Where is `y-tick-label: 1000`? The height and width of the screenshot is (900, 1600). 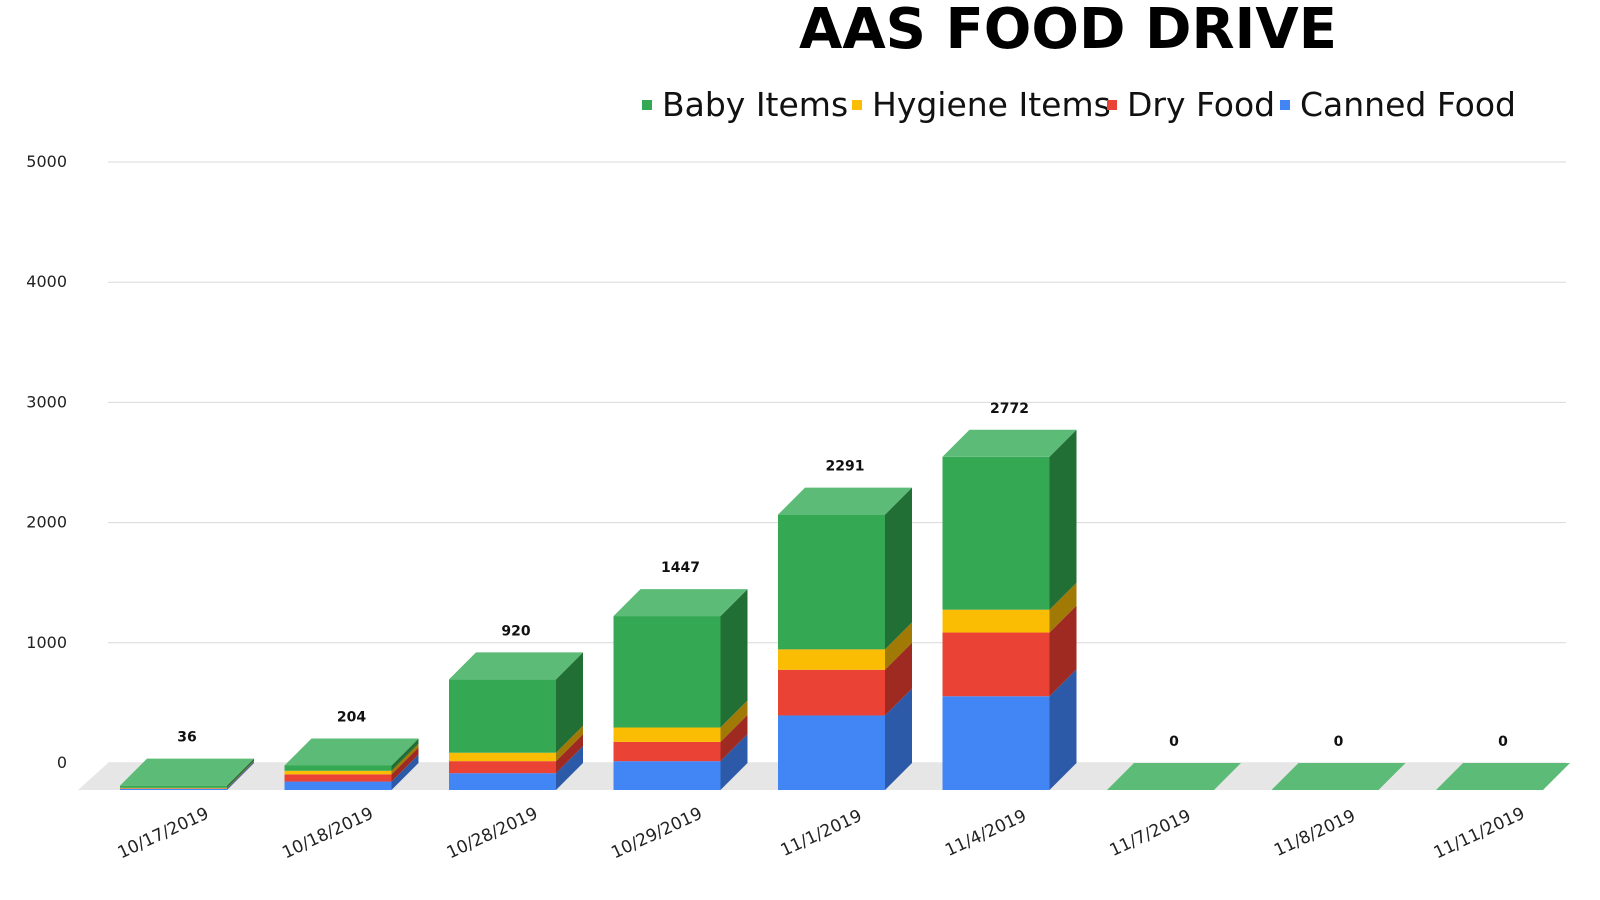 y-tick-label: 1000 is located at coordinates (46, 642).